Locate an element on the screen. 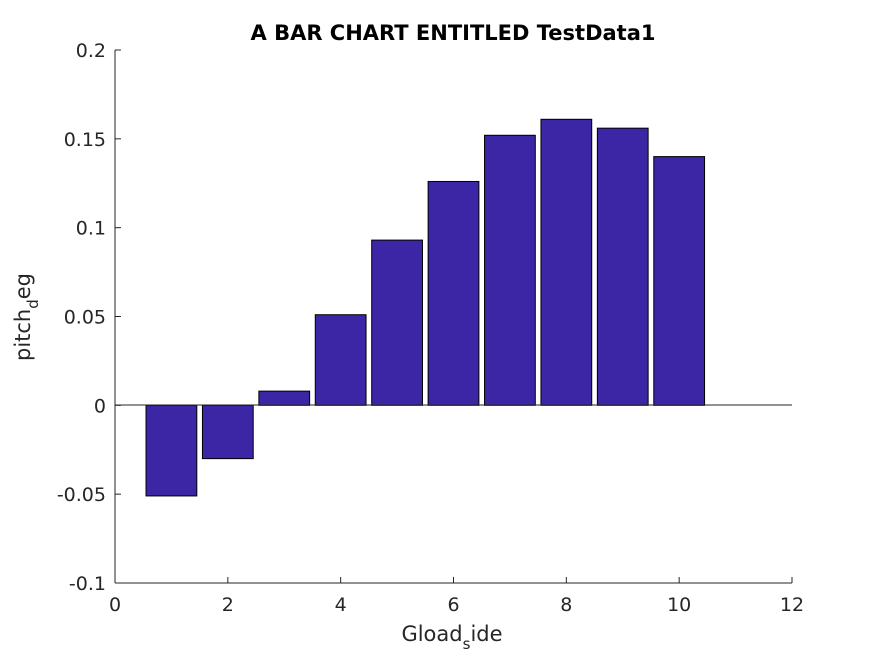 The height and width of the screenshot is (656, 875). y-tick-label: 0.2 is located at coordinates (91, 51).